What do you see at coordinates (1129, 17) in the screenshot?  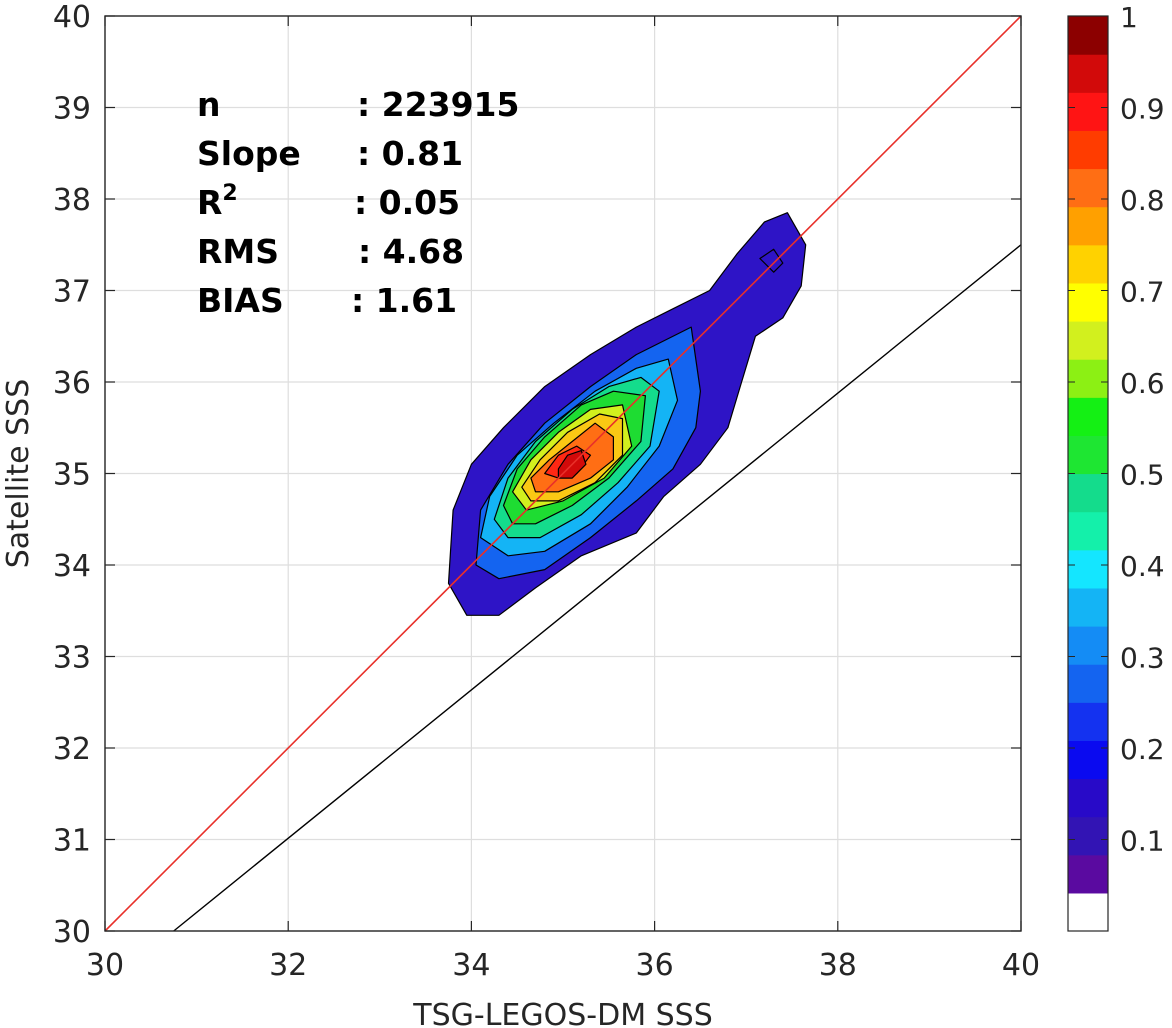 I see `colorbar-tick-label: 1` at bounding box center [1129, 17].